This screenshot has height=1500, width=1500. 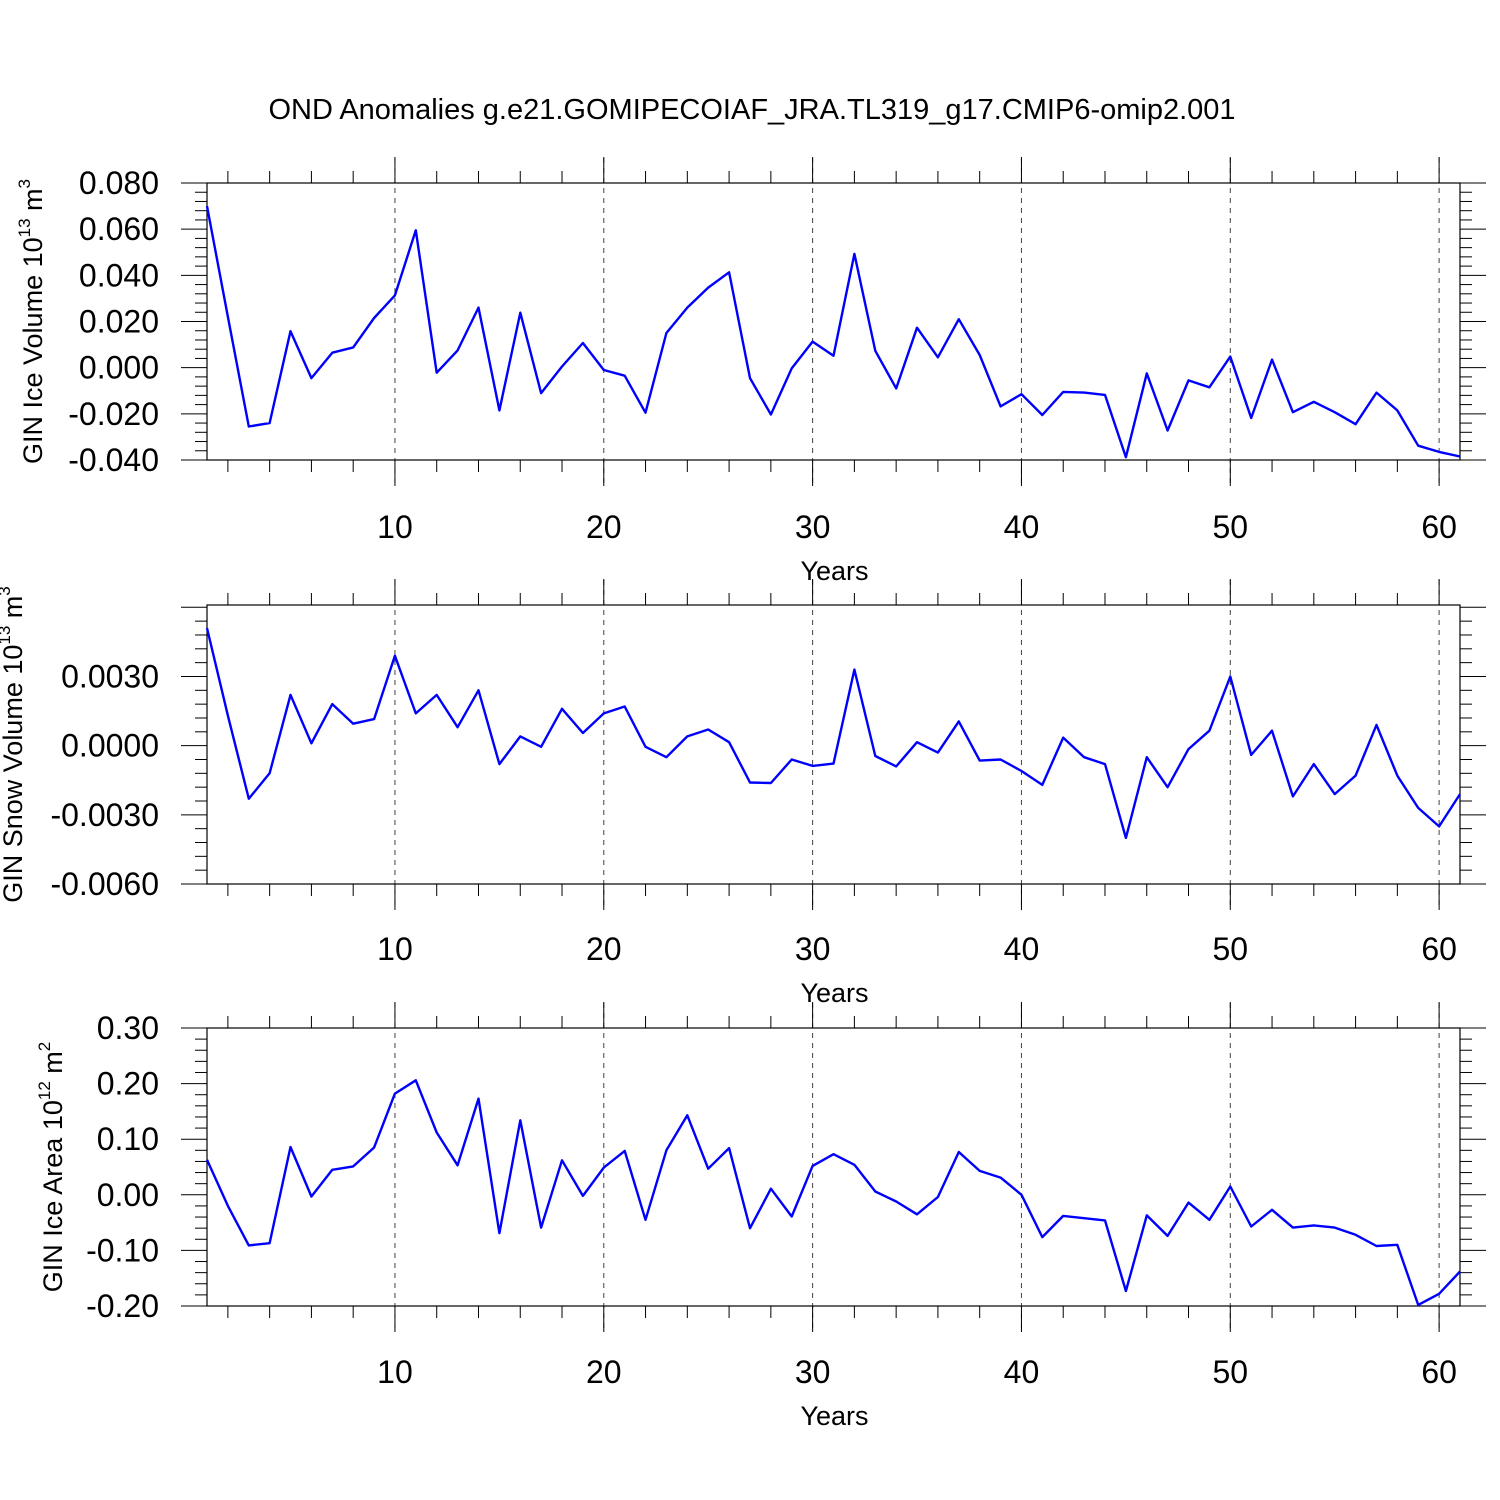 What do you see at coordinates (128, 1084) in the screenshot?
I see `y-tick-label: 0.20` at bounding box center [128, 1084].